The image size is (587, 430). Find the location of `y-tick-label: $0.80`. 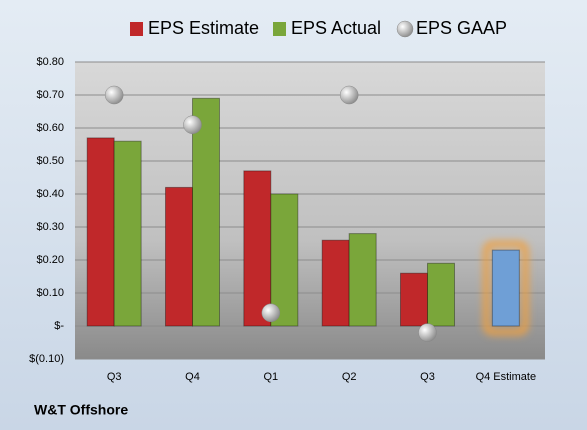

y-tick-label: $0.80 is located at coordinates (50, 62).